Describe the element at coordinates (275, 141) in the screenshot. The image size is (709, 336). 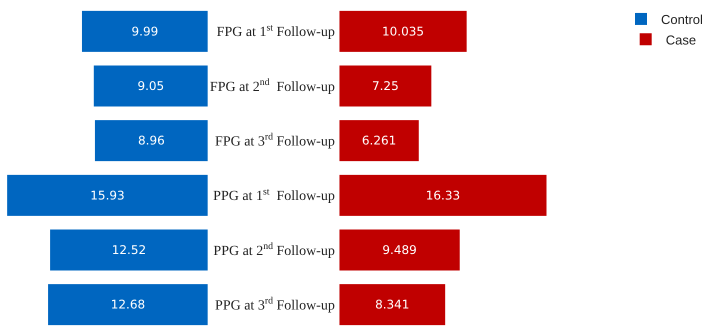
I see `y-tick-label: FPG at 3$^{rd}$ Follow-up` at that location.